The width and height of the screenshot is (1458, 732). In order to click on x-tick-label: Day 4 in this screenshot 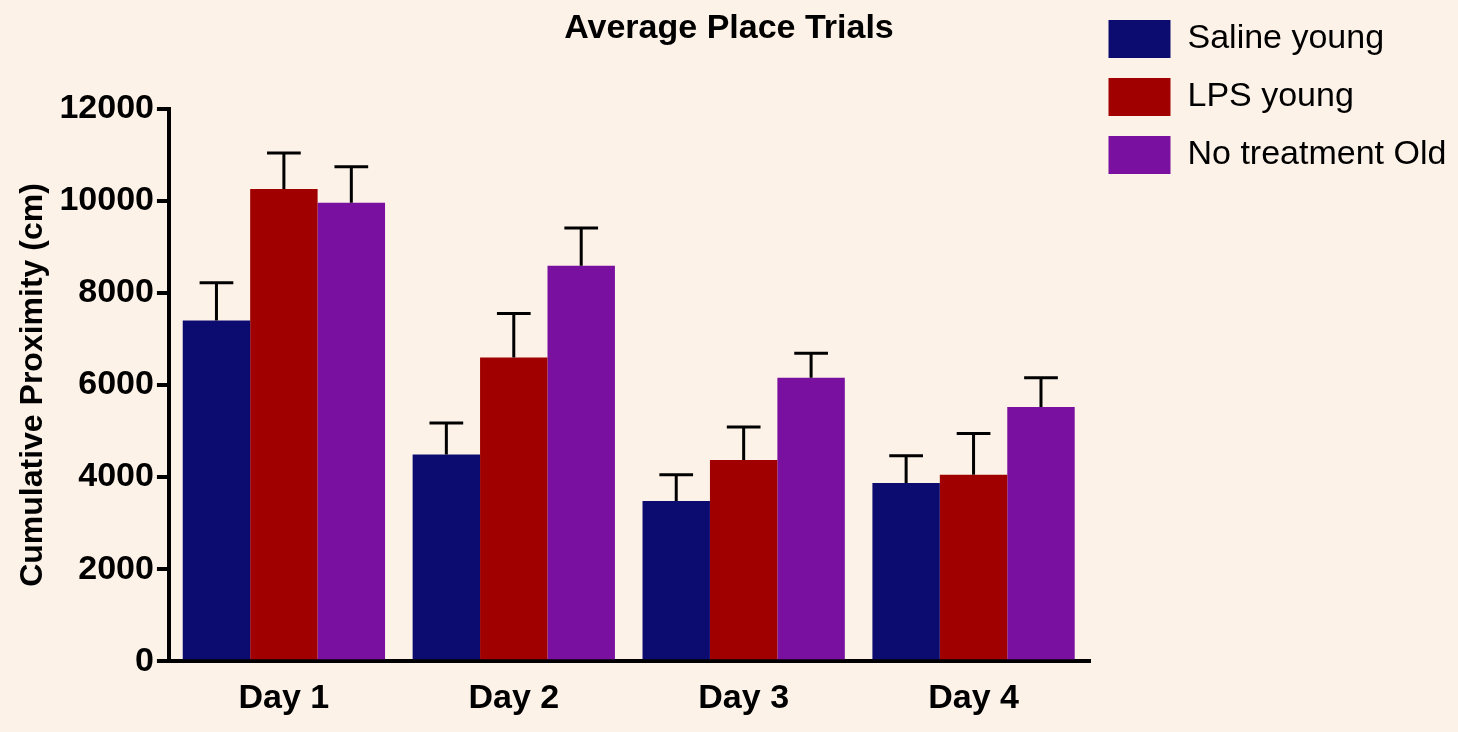, I will do `click(974, 695)`.